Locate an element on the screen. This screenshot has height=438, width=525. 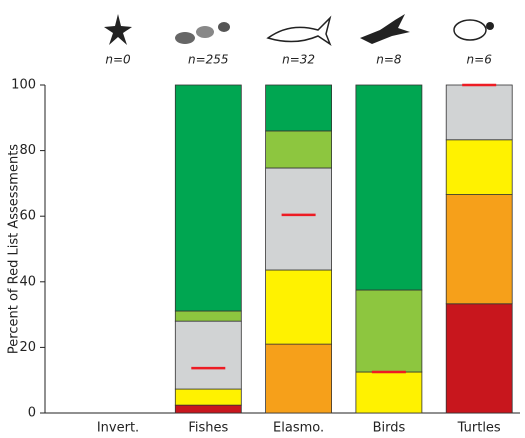
x-tick-label: Turtles is located at coordinates (479, 428).